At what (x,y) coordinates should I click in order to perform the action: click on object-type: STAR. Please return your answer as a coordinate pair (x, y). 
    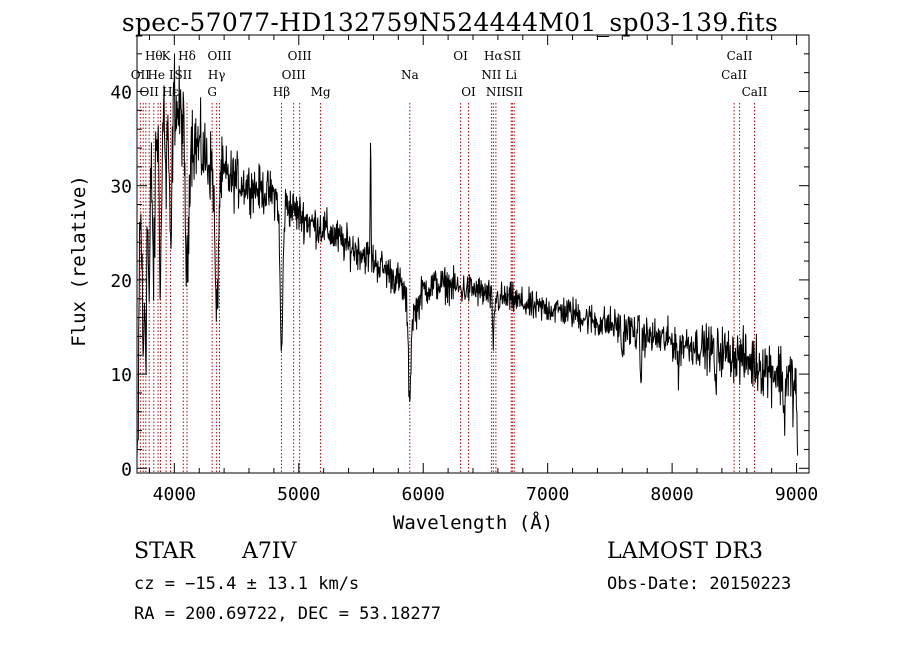
    Looking at the image, I should click on (164, 551).